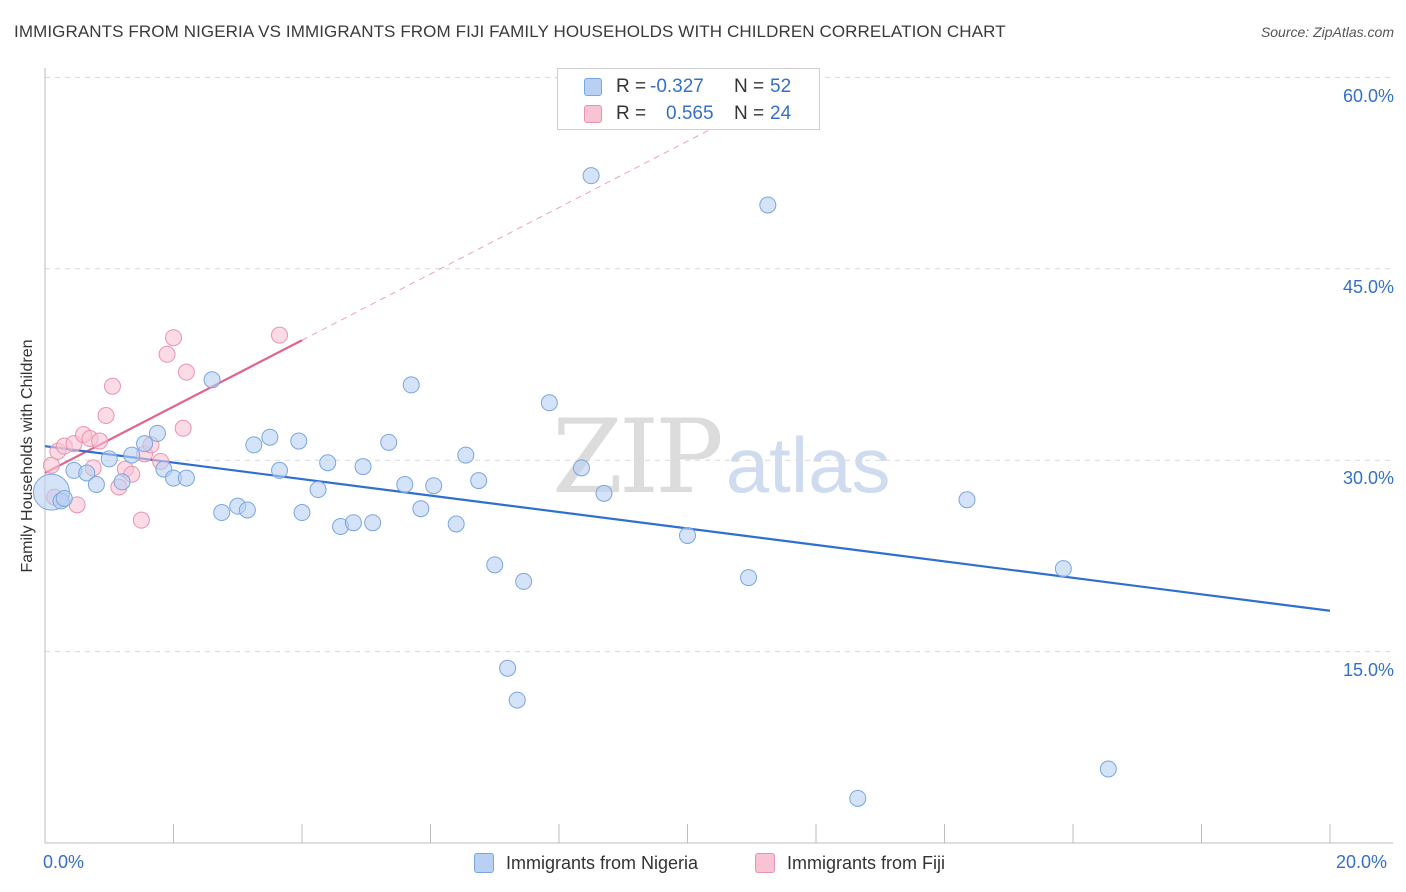 The height and width of the screenshot is (892, 1406). I want to click on y-tick-label: 30.0%, so click(1368, 478).